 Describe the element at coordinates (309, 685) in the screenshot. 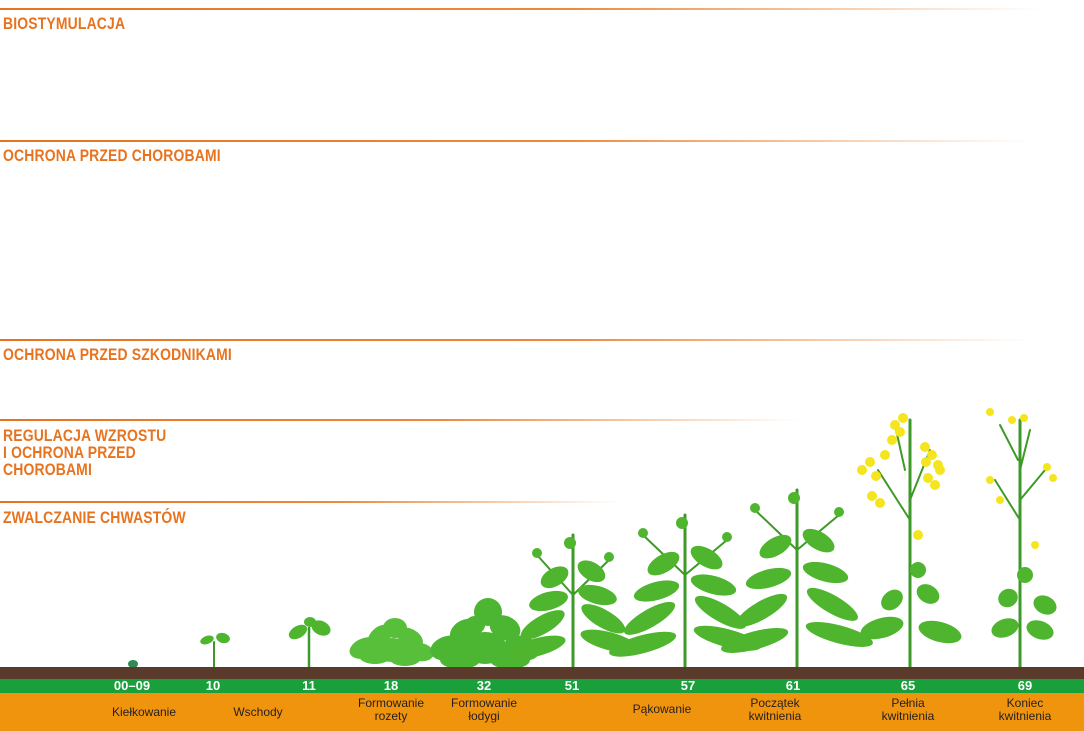

I see `stage-code: 11` at that location.